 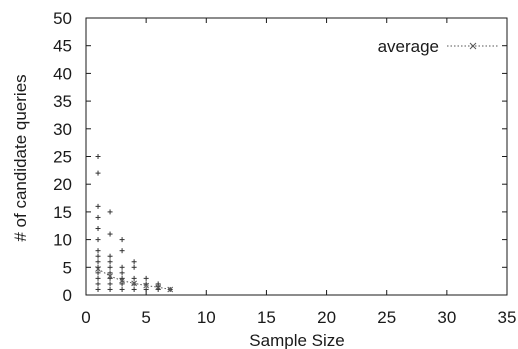 I want to click on legend-label-average: average, so click(x=408, y=46).